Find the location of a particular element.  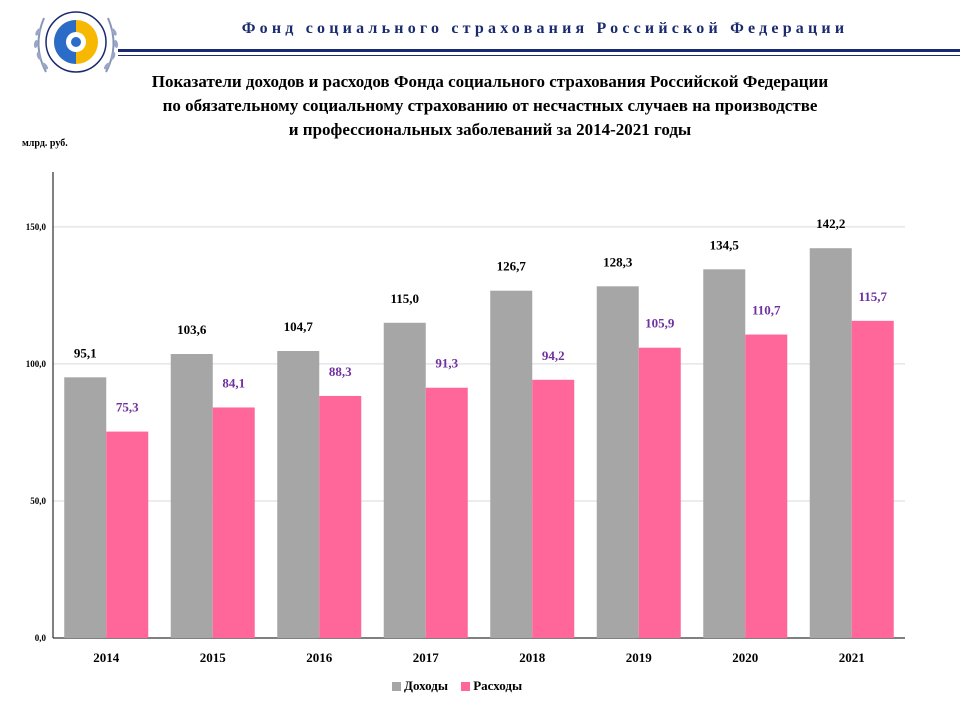

x-tick-label: 2015 is located at coordinates (213, 657).